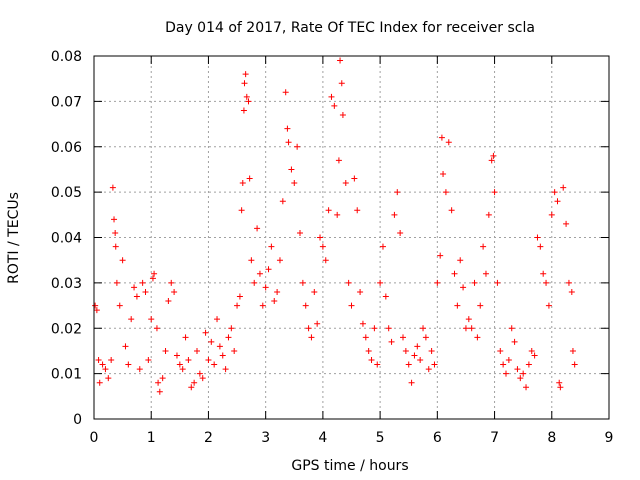  Describe the element at coordinates (14, 238) in the screenshot. I see `y-axis-label: ROTI / TECUs` at that location.